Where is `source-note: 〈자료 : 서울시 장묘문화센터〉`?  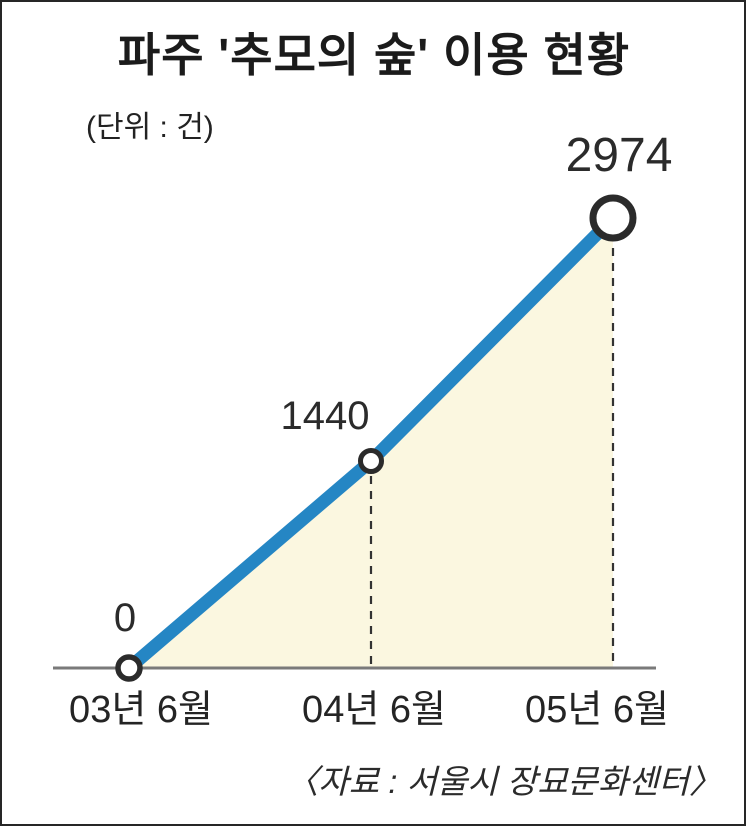 source-note: 〈자료 : 서울시 장묘문화센터〉 is located at coordinates (503, 781).